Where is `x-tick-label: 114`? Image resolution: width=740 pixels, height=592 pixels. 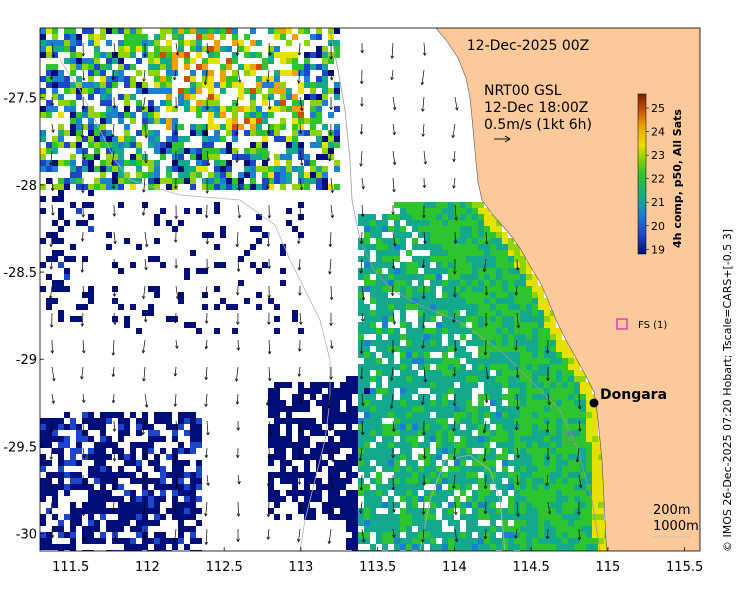 x-tick-label: 114 is located at coordinates (454, 567).